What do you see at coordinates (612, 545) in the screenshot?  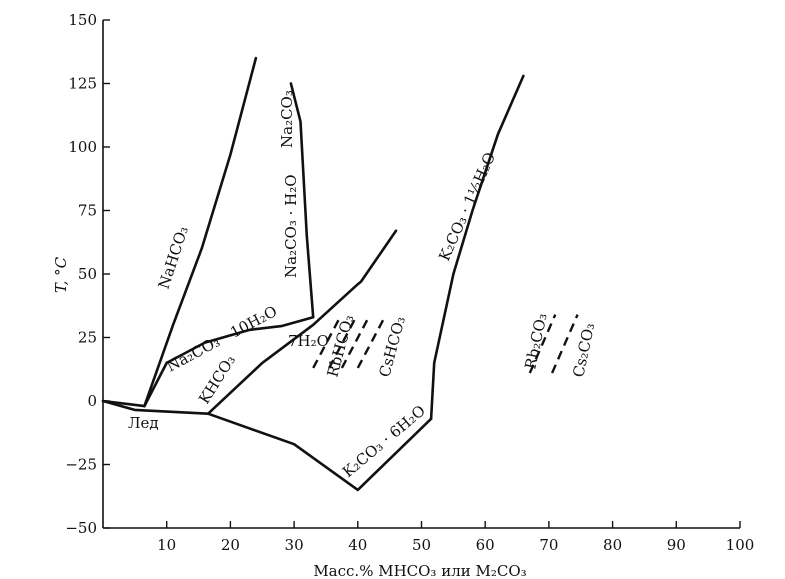 I see `x-tick-label: 80` at bounding box center [612, 545].